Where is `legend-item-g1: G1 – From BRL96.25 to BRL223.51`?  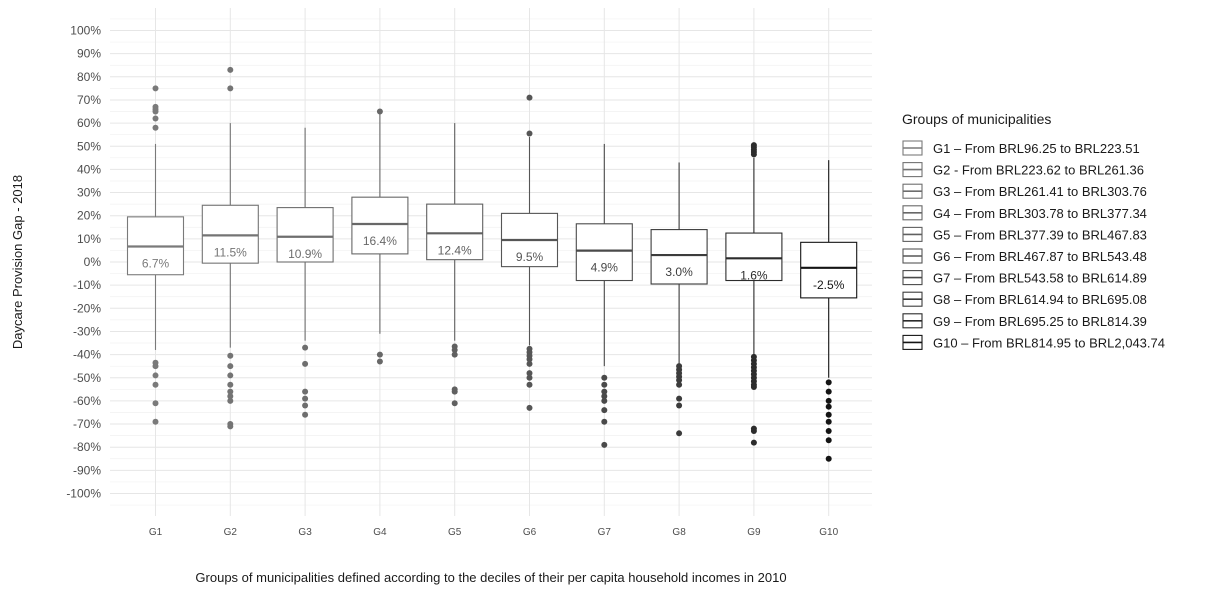
legend-item-g1: G1 – From BRL96.25 to BRL223.51 is located at coordinates (1021, 148).